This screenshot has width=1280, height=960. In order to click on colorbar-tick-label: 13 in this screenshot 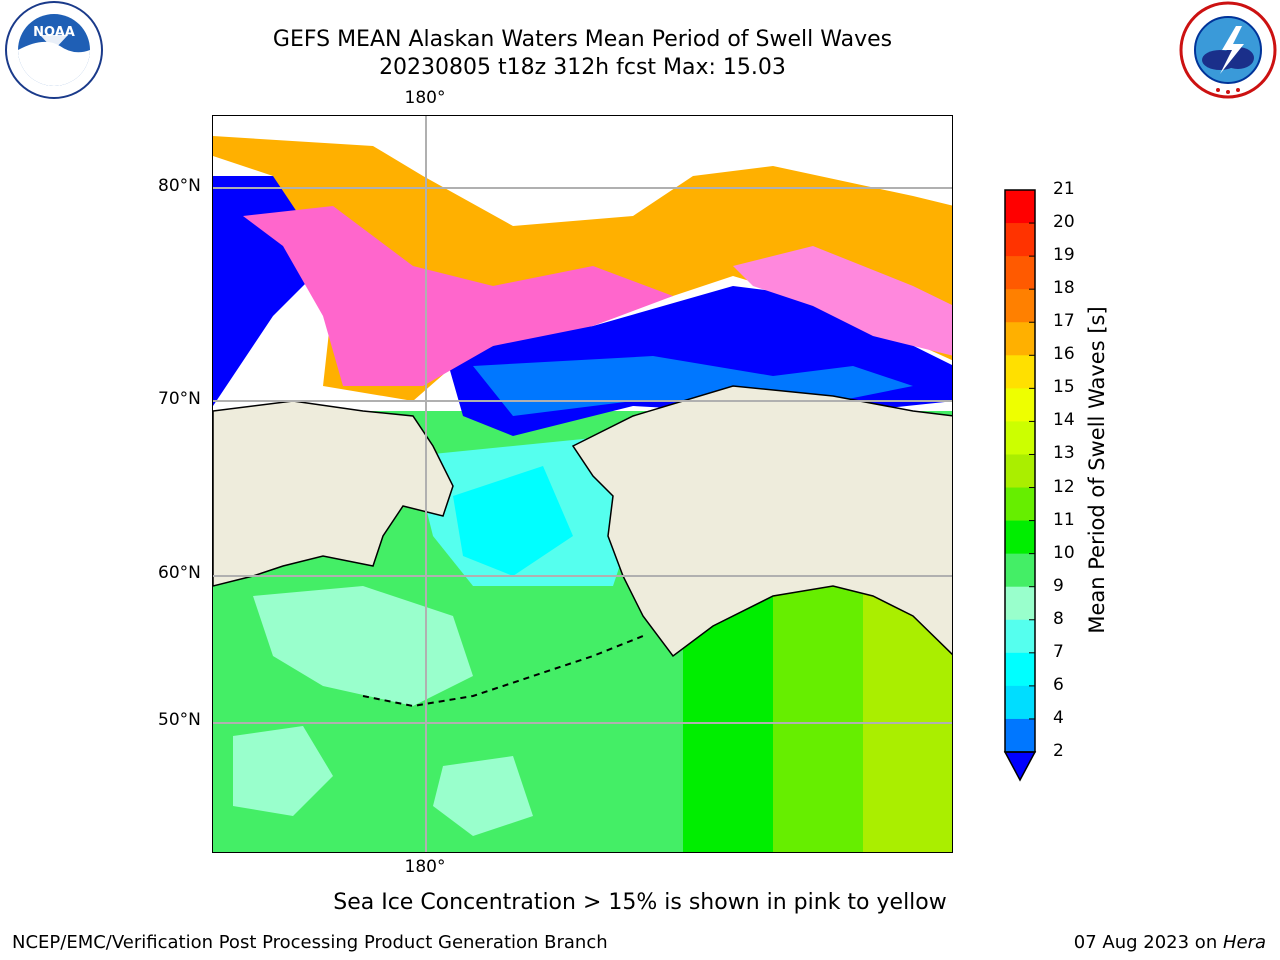, I will do `click(1064, 453)`.